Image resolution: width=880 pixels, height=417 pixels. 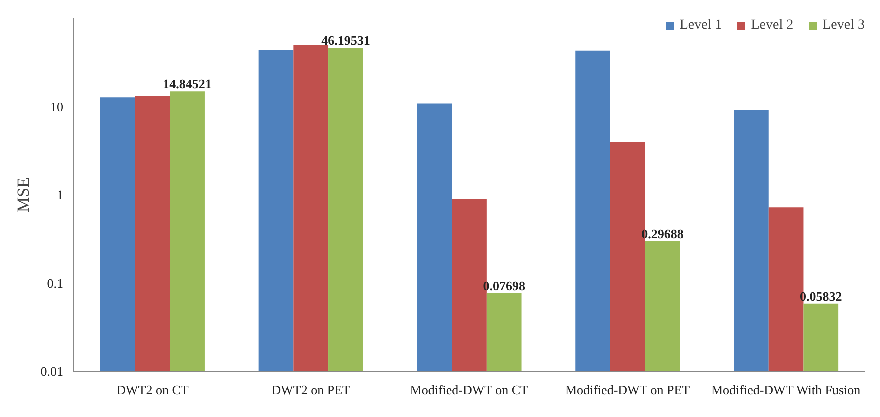 I want to click on data-label: 14.84521, so click(x=187, y=84).